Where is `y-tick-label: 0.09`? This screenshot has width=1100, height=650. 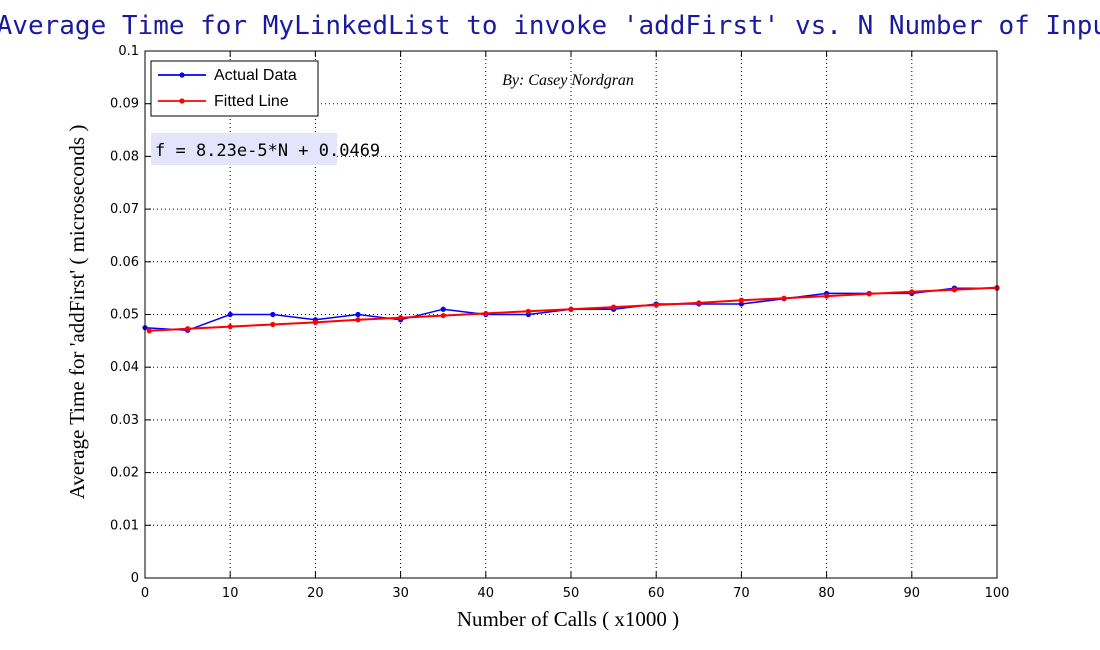
y-tick-label: 0.09 is located at coordinates (124, 104).